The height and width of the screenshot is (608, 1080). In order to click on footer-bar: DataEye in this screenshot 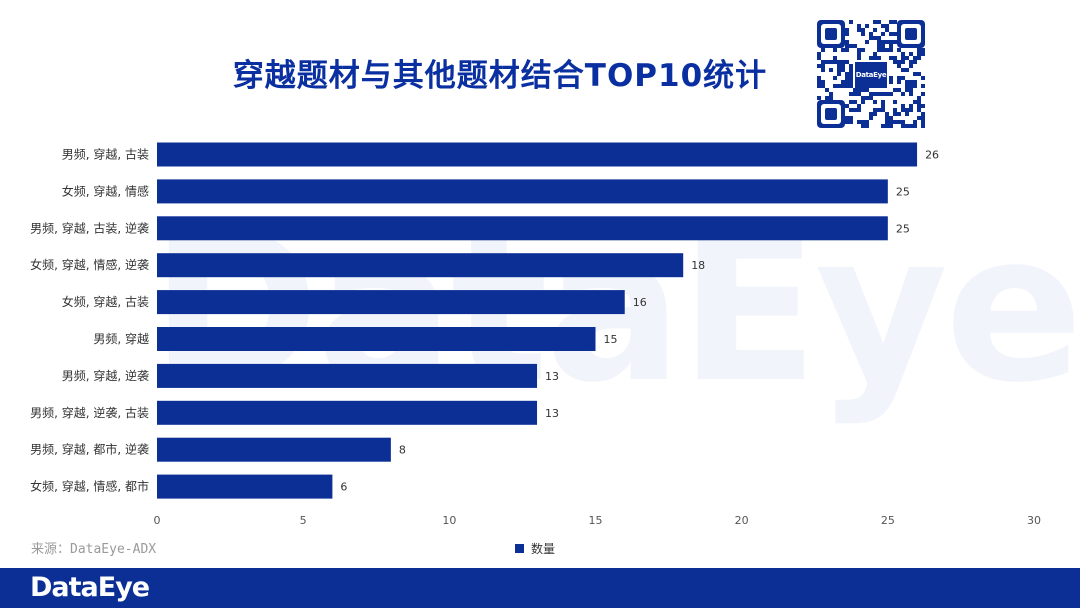, I will do `click(540, 588)`.